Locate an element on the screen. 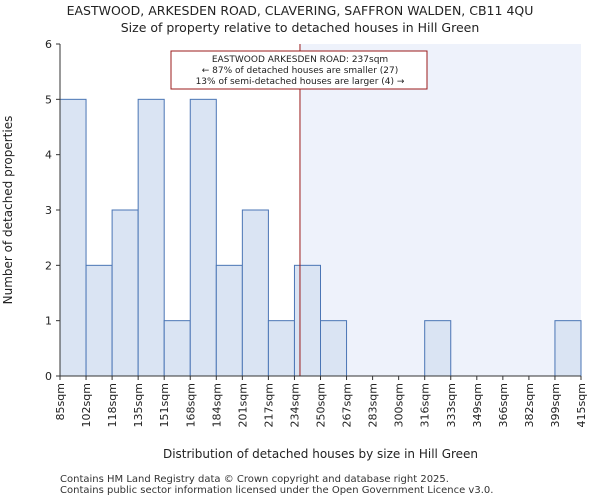  x-tick-label: 102sqm is located at coordinates (86, 405).